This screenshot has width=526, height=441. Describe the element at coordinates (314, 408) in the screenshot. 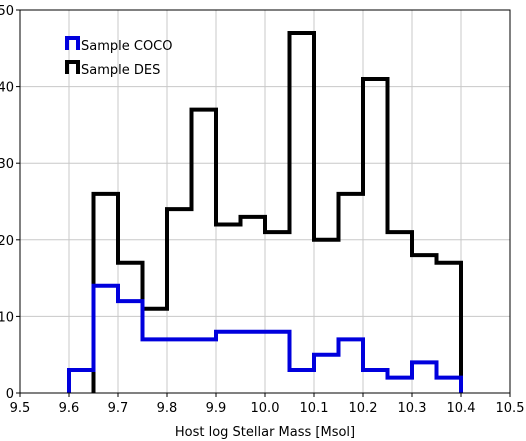

I see `x-tick-label: 10.1` at that location.